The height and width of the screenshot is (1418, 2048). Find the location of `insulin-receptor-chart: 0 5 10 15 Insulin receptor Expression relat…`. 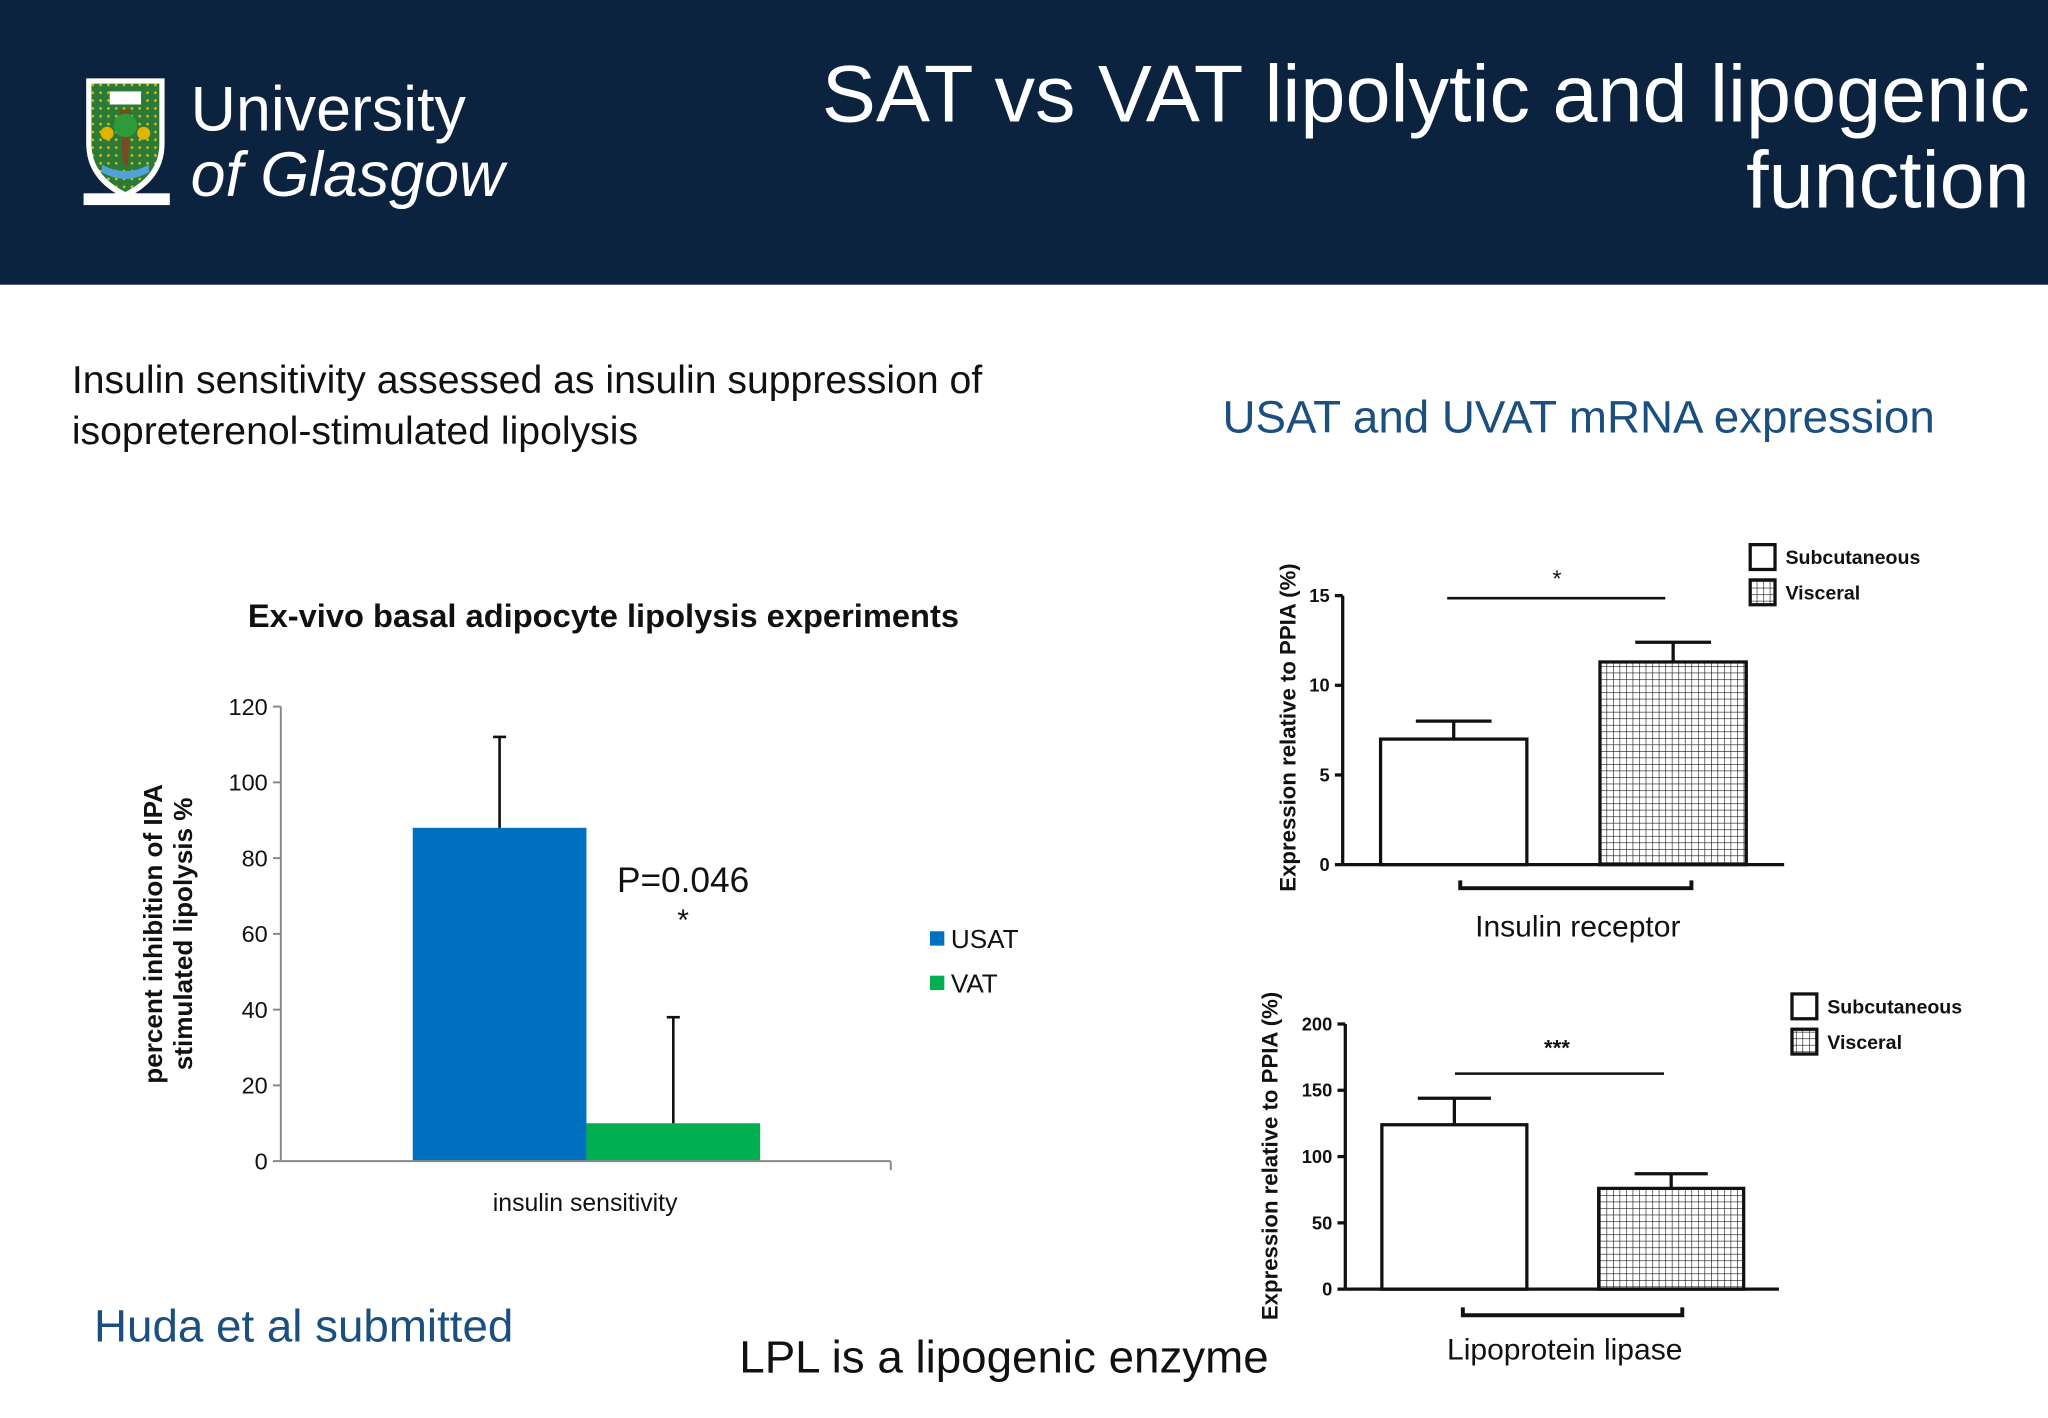

insulin-receptor-chart: 0 5 10 15 Insulin receptor Expression relat… is located at coordinates (1598, 743).